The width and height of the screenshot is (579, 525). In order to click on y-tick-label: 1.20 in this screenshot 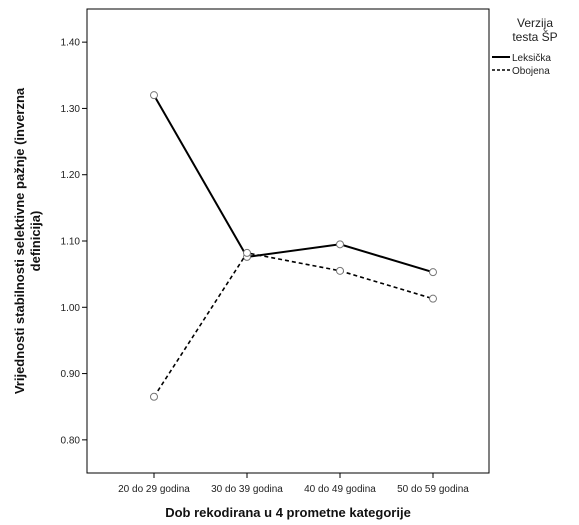, I will do `click(71, 175)`.